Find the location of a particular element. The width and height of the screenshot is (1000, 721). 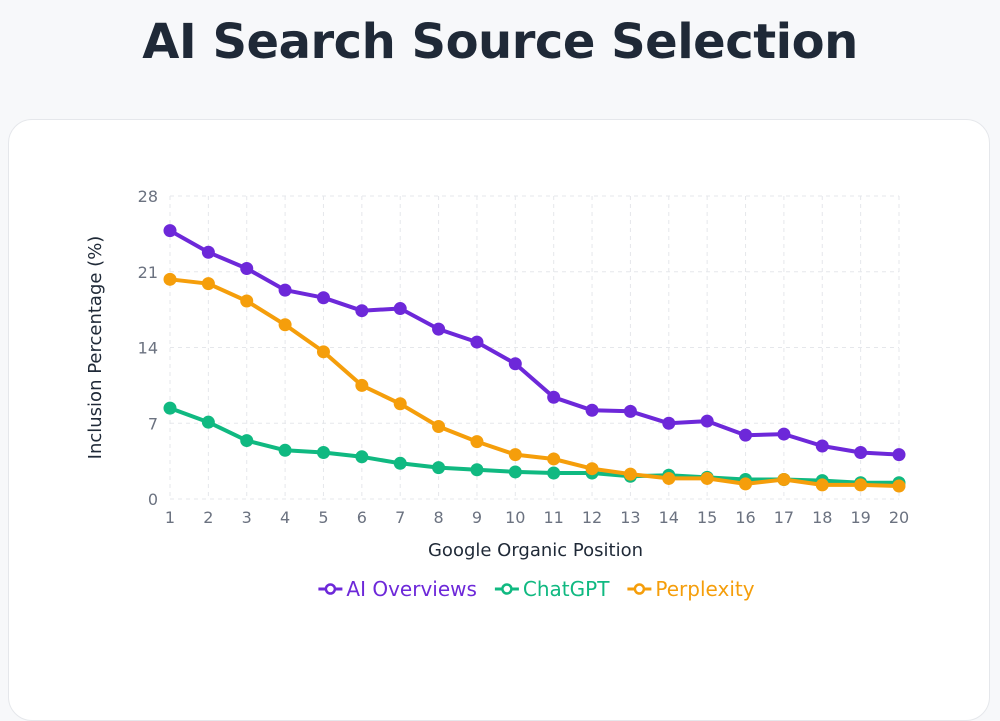

x-tick-label: 18 is located at coordinates (822, 517).